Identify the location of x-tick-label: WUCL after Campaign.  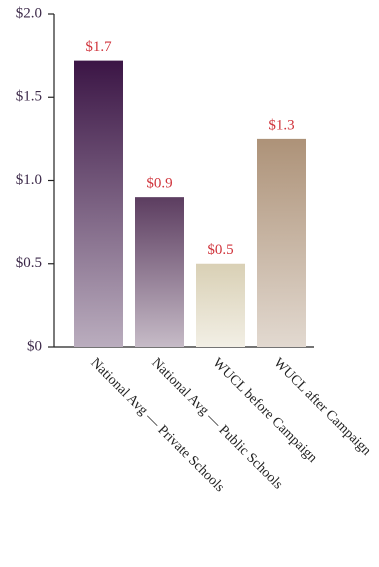
(321, 406).